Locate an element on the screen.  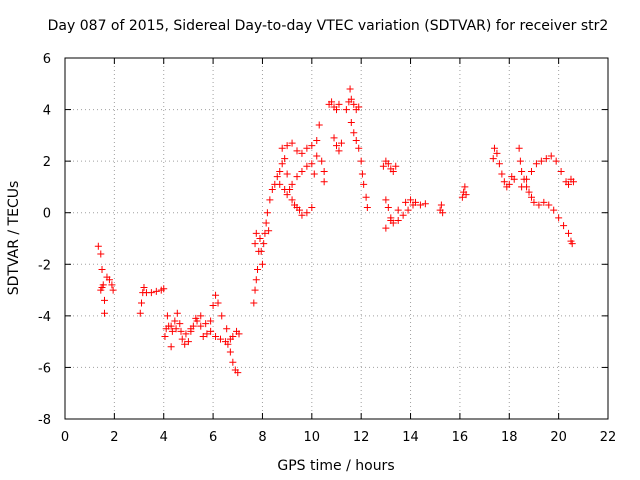
series-arc3 is located at coordinates (202, 334).